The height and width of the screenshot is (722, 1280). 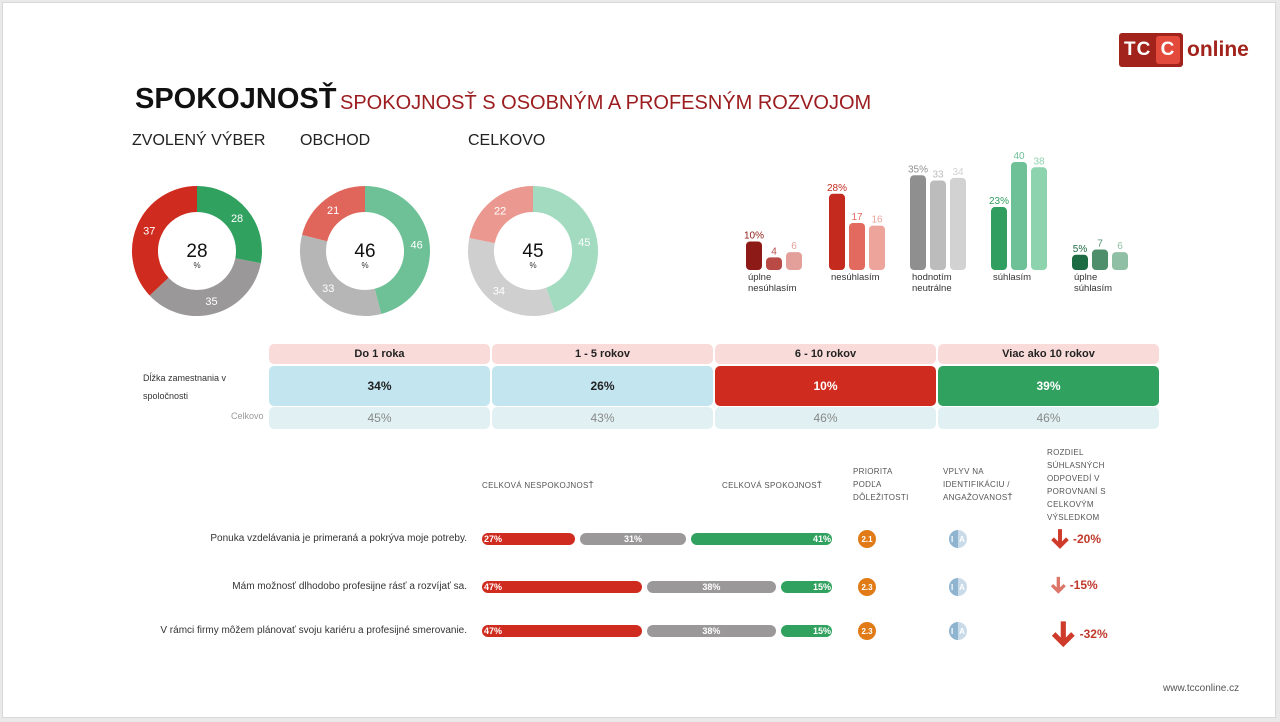 I want to click on donut-slice-label: 34, so click(x=499, y=291).